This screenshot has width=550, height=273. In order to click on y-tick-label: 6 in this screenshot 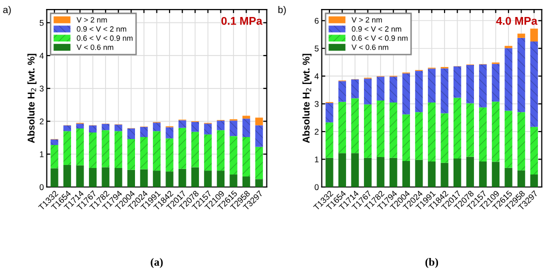, I will do `click(316, 21)`.